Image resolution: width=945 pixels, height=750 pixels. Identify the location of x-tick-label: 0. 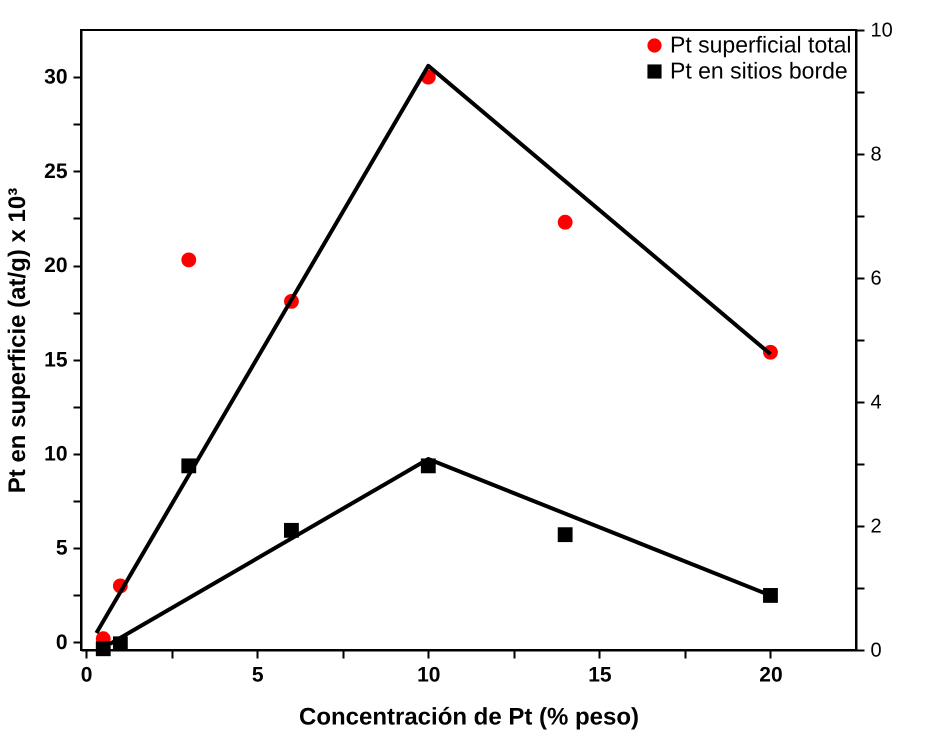
(86, 675).